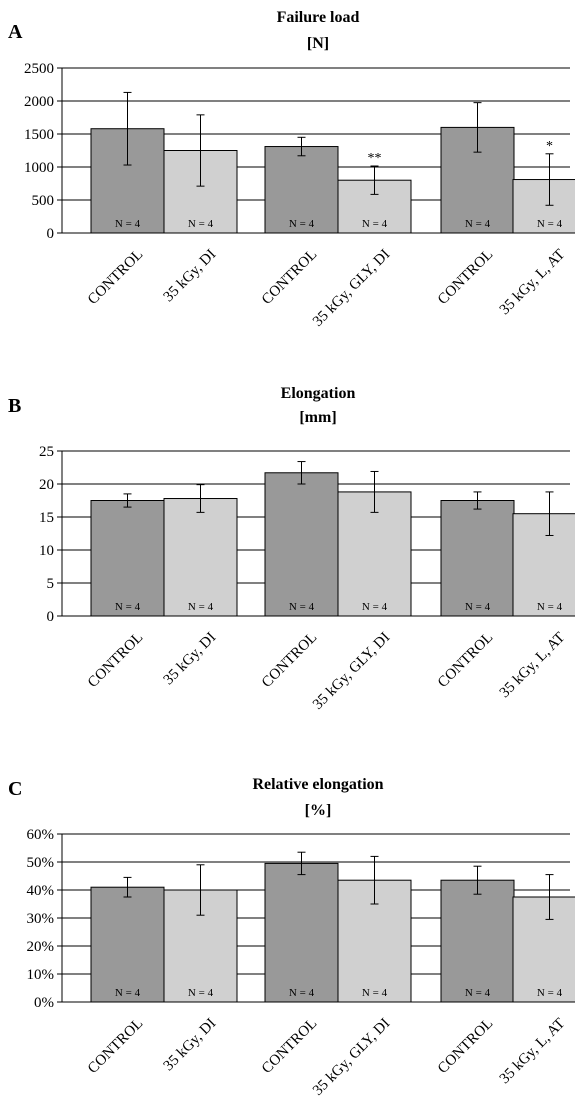 Image resolution: width=575 pixels, height=1118 pixels. Describe the element at coordinates (549, 146) in the screenshot. I see `significance-marker: *` at that location.